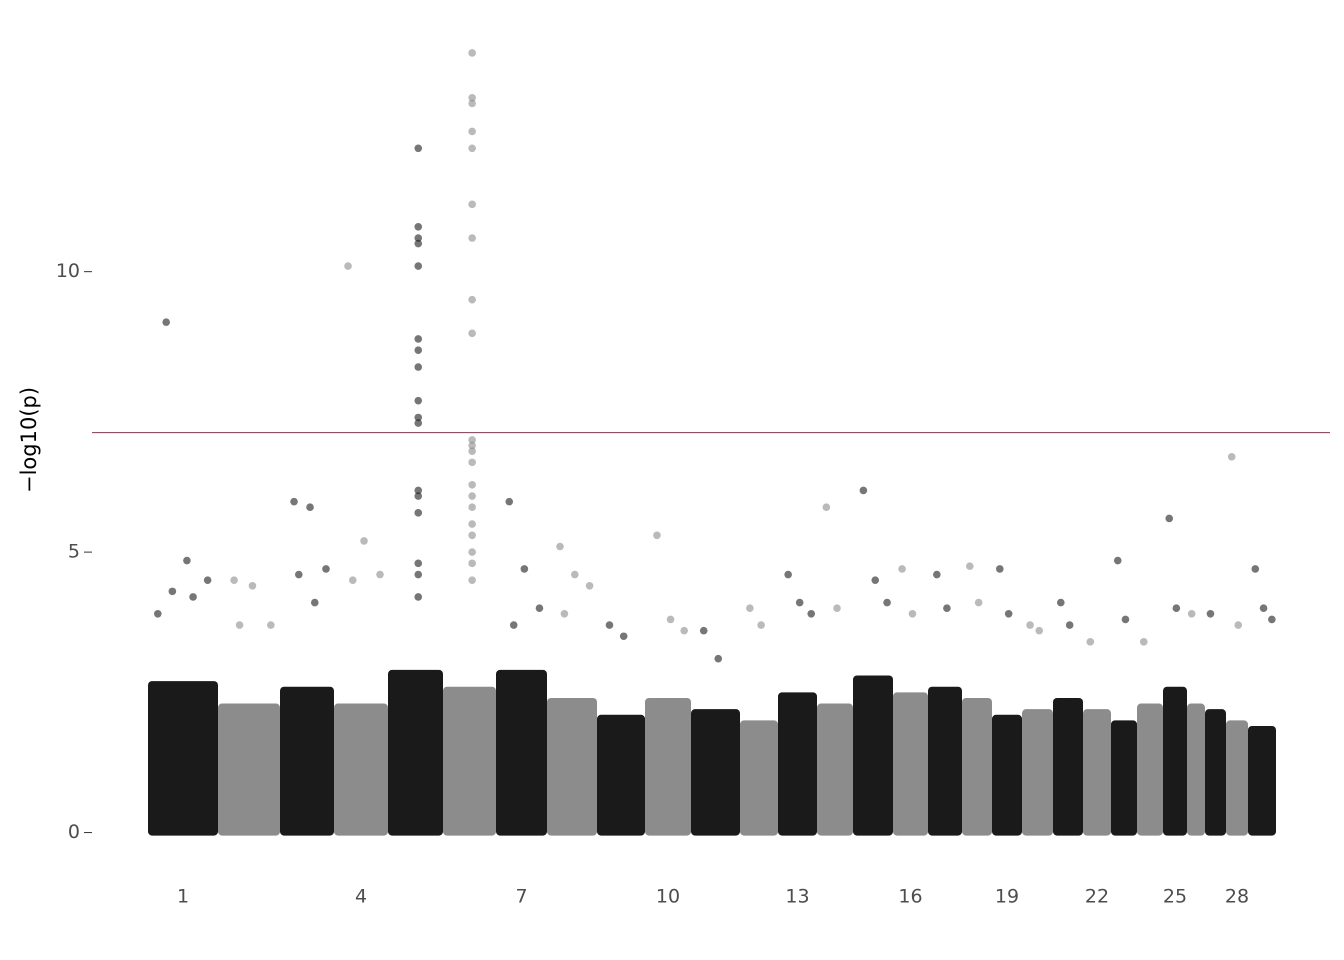 This screenshot has width=1344, height=960. Describe the element at coordinates (1097, 897) in the screenshot. I see `x-tick-label: 22` at that location.